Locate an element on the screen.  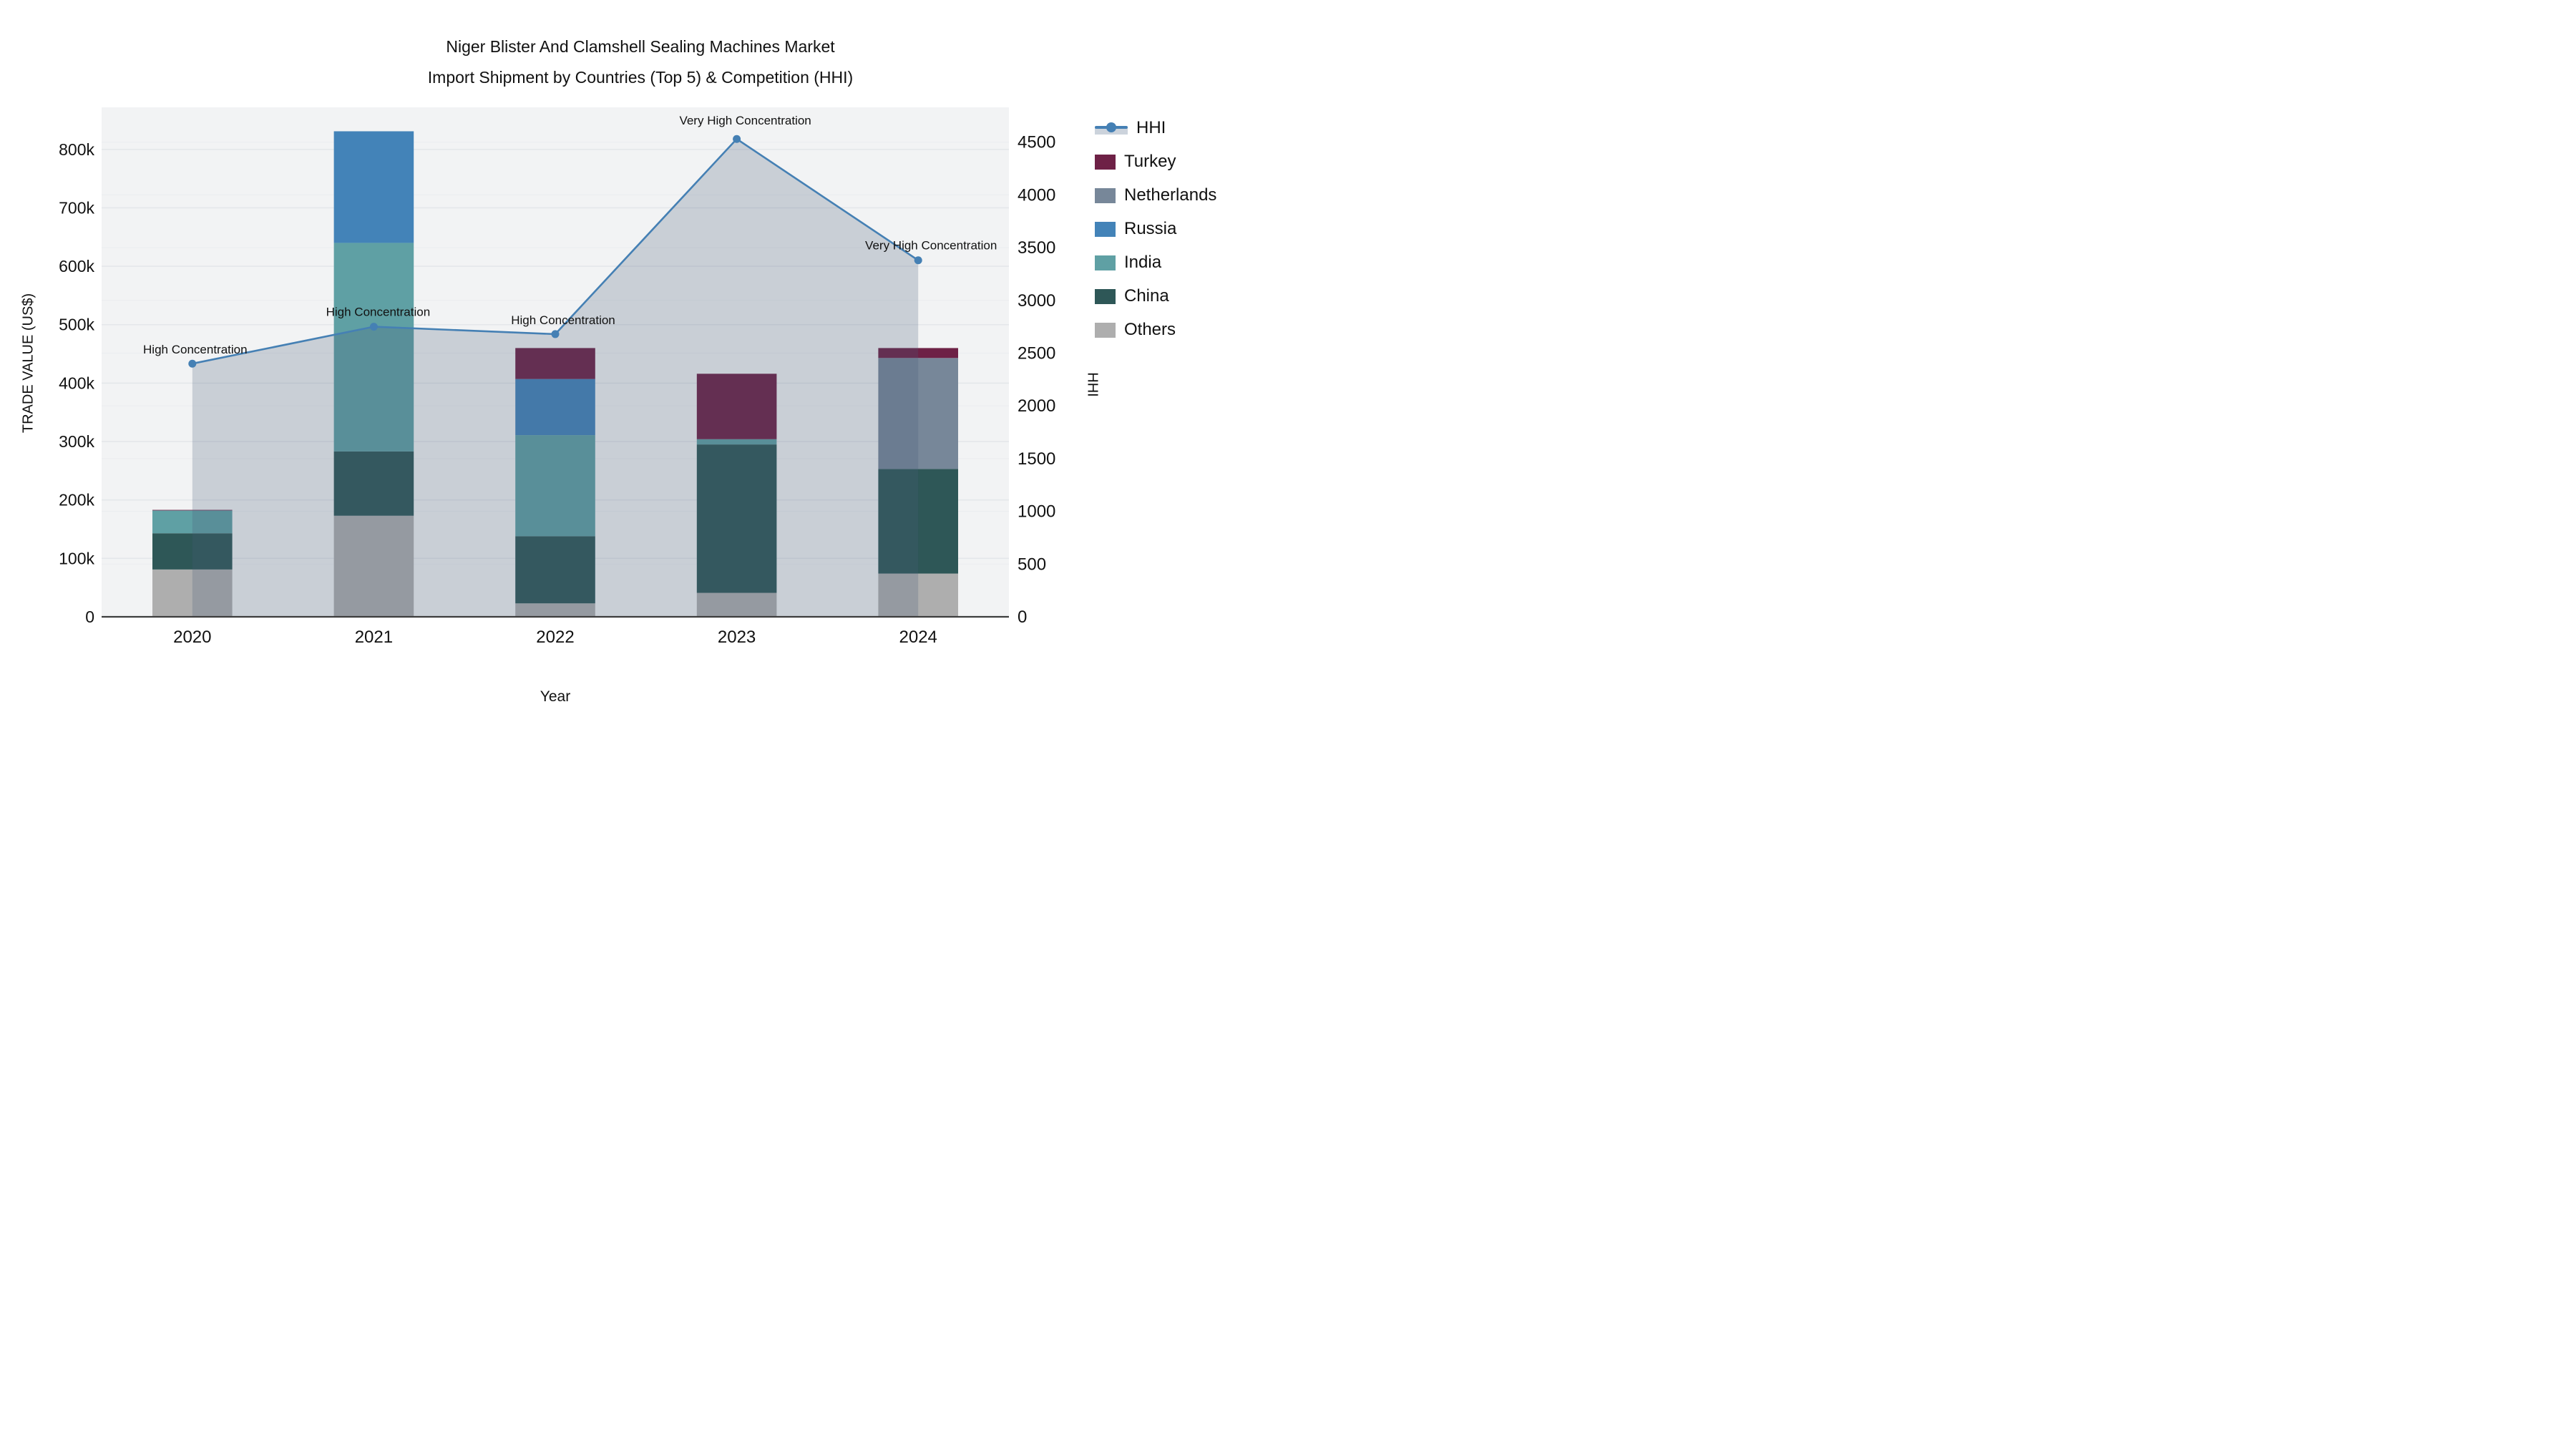
legend-item-turkey: Turkey is located at coordinates (1155, 162).